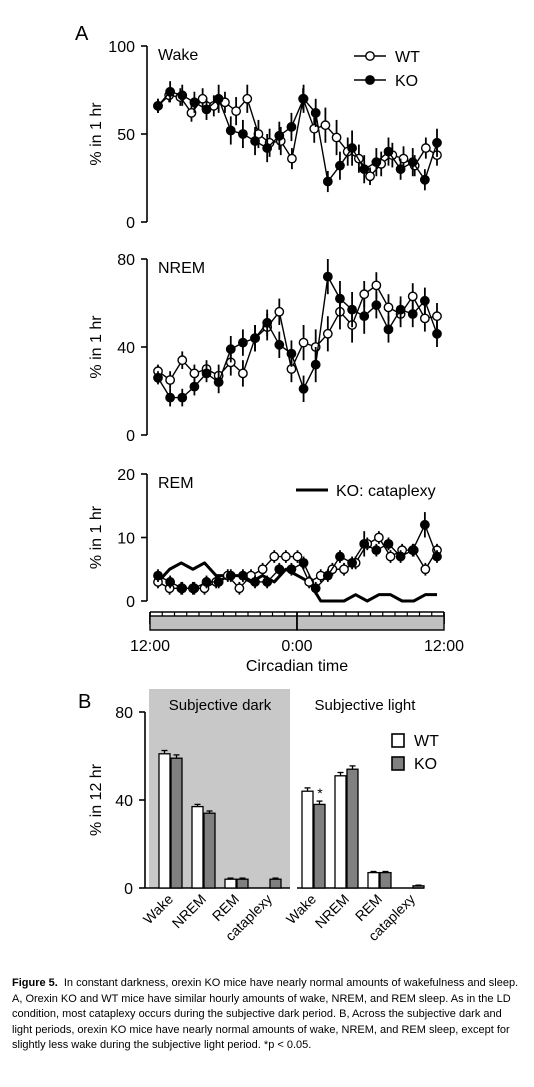  What do you see at coordinates (370, 56) in the screenshot?
I see `legend-marker-wt` at bounding box center [370, 56].